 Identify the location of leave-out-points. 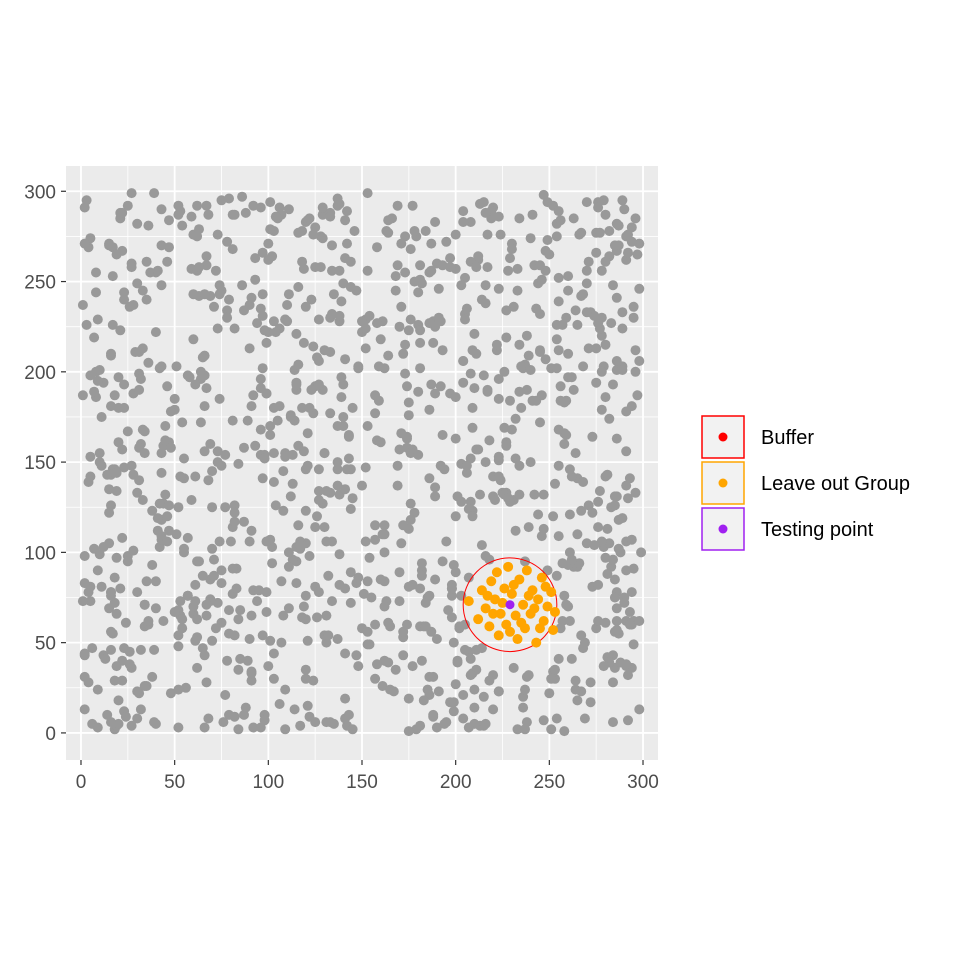
(511, 604).